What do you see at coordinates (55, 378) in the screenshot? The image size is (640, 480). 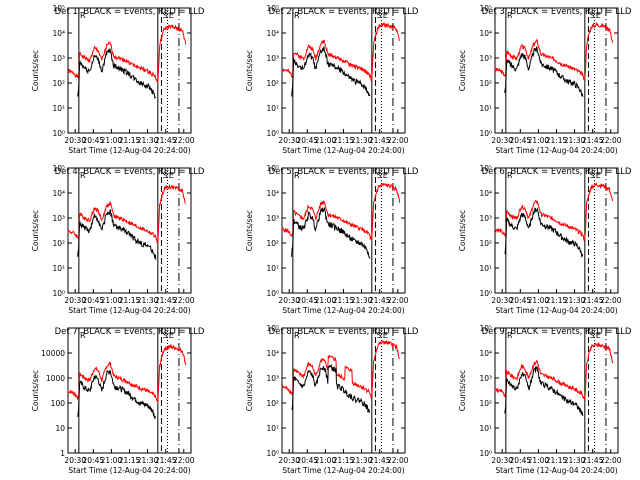 I see `y-tick-label: 1000` at bounding box center [55, 378].